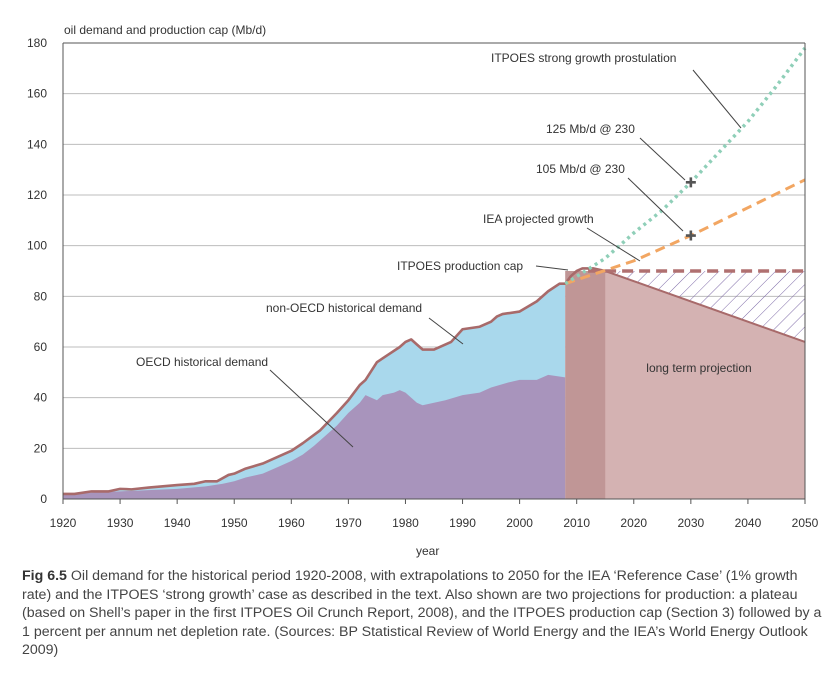 This screenshot has width=837, height=678. I want to click on x-tick-label: 1980, so click(405, 523).